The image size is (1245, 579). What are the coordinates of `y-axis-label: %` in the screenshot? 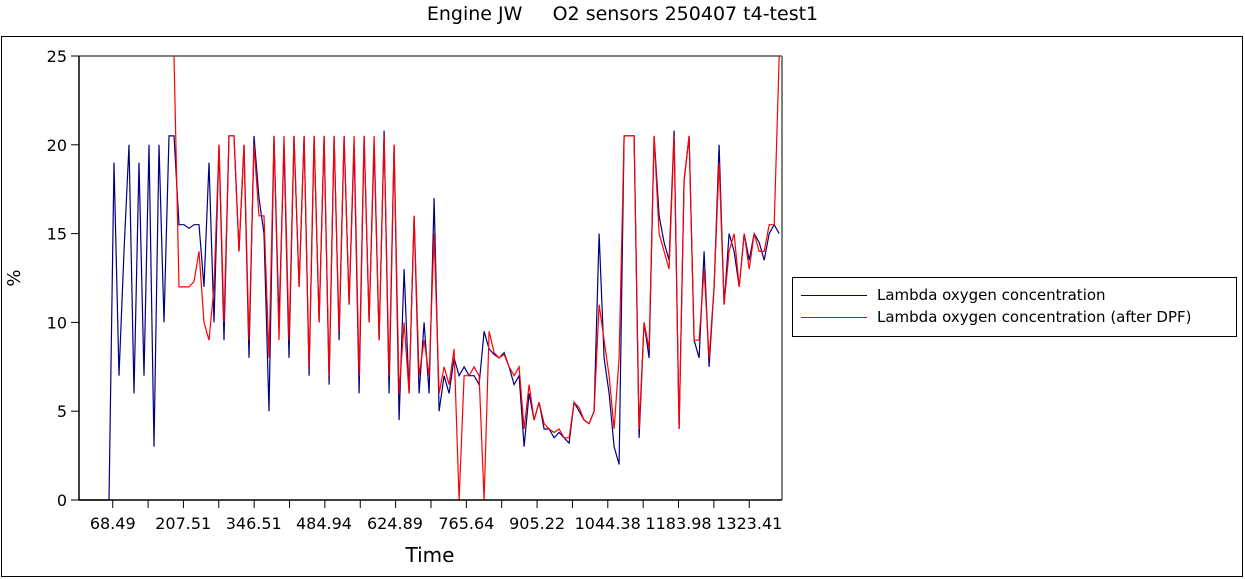 It's located at (14, 277).